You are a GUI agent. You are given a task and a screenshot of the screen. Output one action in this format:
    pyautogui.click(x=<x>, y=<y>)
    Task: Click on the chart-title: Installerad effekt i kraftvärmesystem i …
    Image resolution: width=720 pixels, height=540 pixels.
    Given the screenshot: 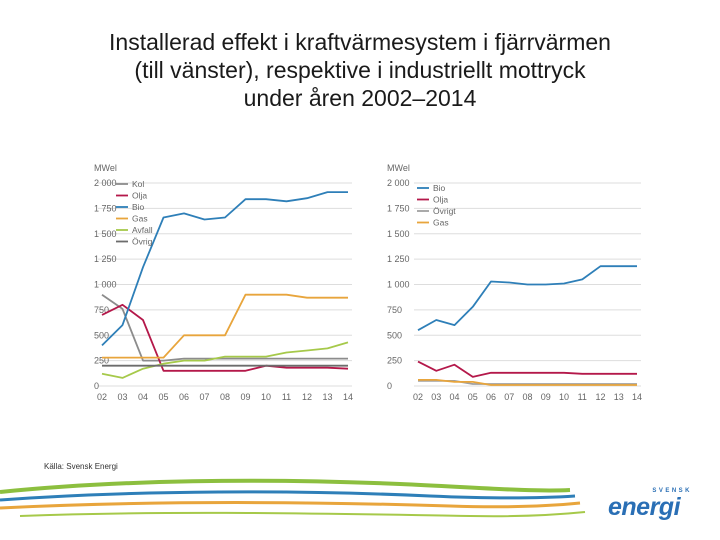 What is the action you would take?
    pyautogui.click(x=360, y=70)
    